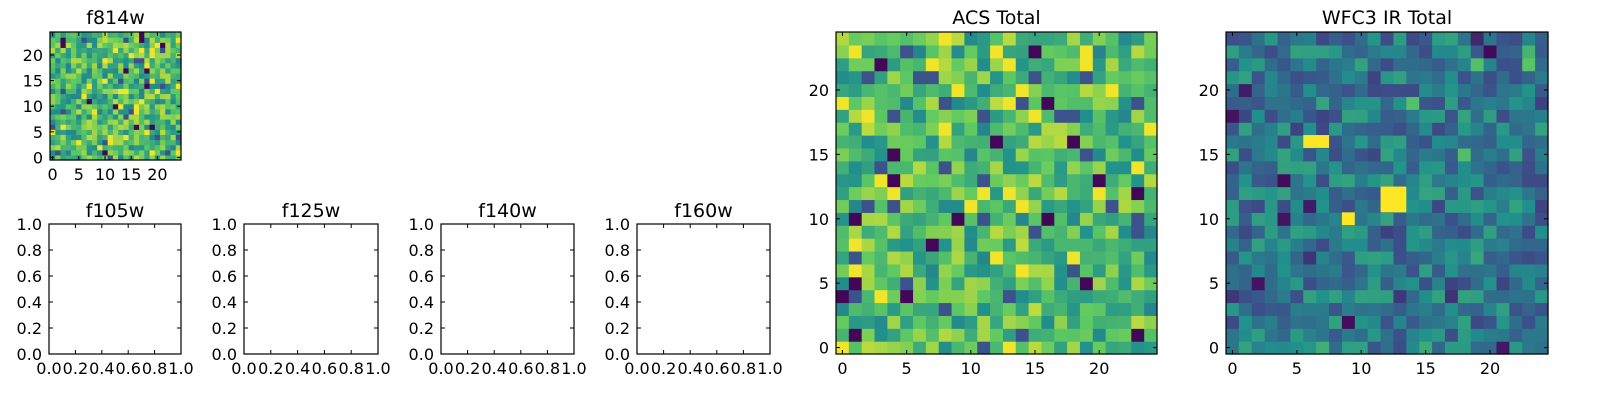  Describe the element at coordinates (297, 368) in the screenshot. I see `x-tick-label: 0.4` at that location.